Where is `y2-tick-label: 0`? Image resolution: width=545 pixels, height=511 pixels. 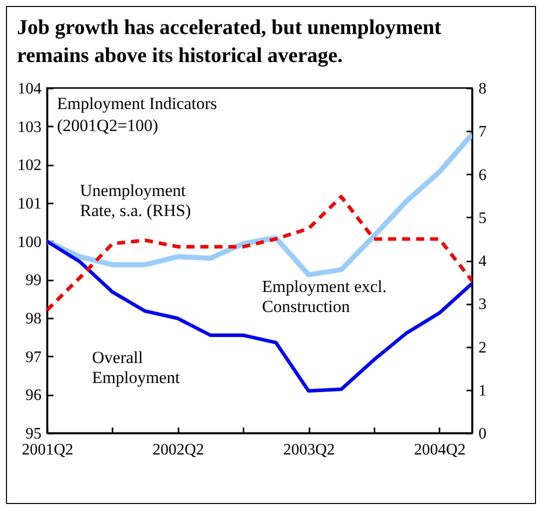 y2-tick-label: 0 is located at coordinates (482, 434).